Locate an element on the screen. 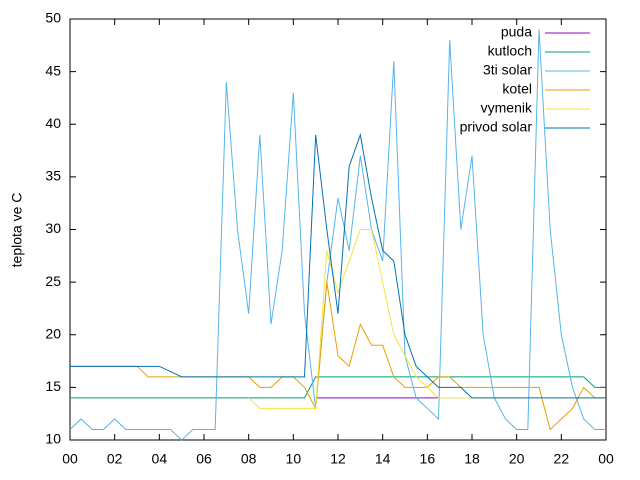  legend-label: privod solar is located at coordinates (496, 127).